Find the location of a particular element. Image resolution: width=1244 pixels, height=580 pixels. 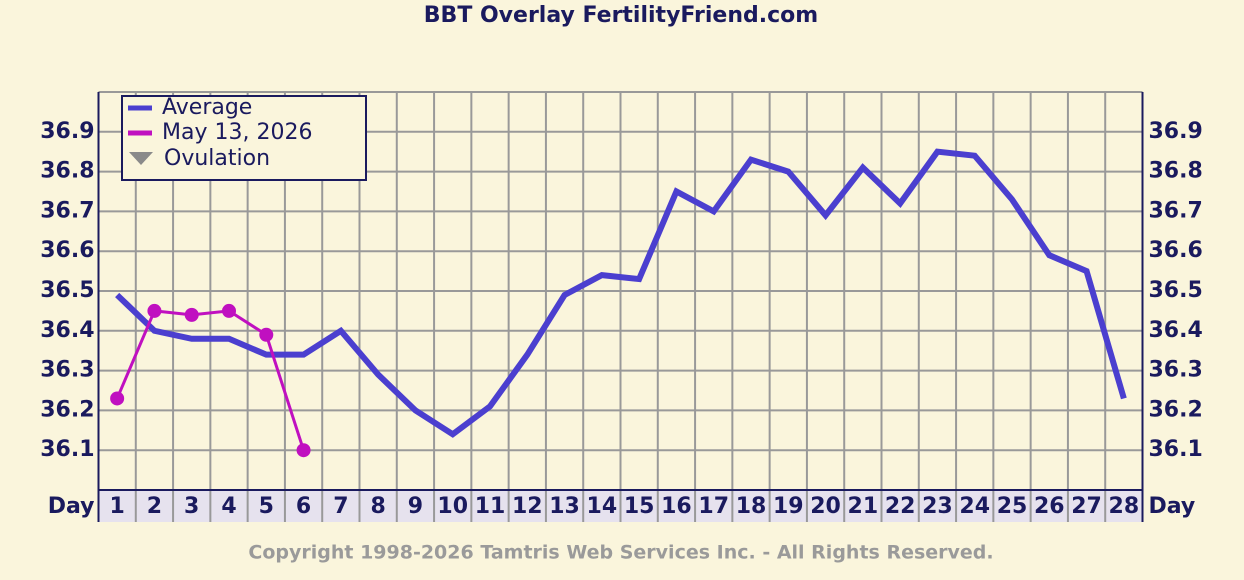

y-tick-label: 36.8 is located at coordinates (67, 171).